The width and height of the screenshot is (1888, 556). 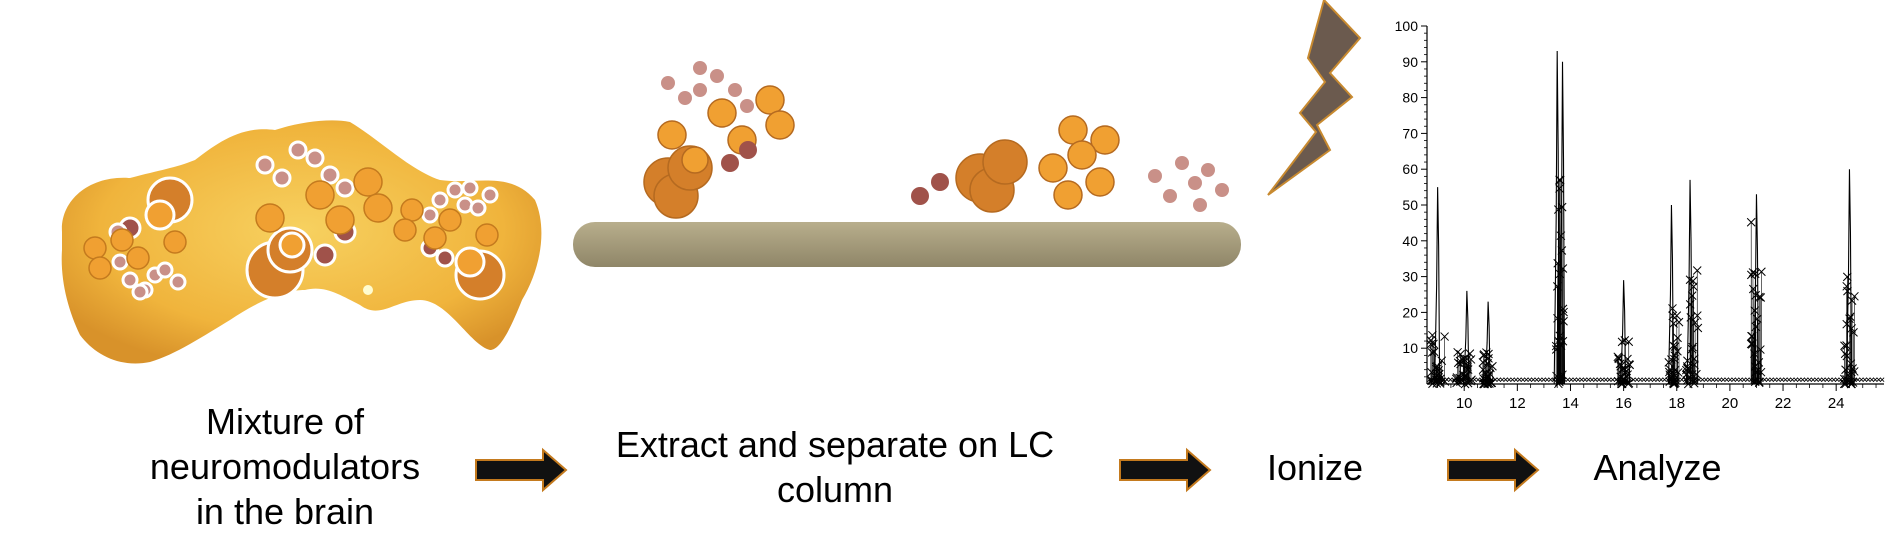 What do you see at coordinates (1410, 277) in the screenshot?
I see `y-tick-label: 30` at bounding box center [1410, 277].